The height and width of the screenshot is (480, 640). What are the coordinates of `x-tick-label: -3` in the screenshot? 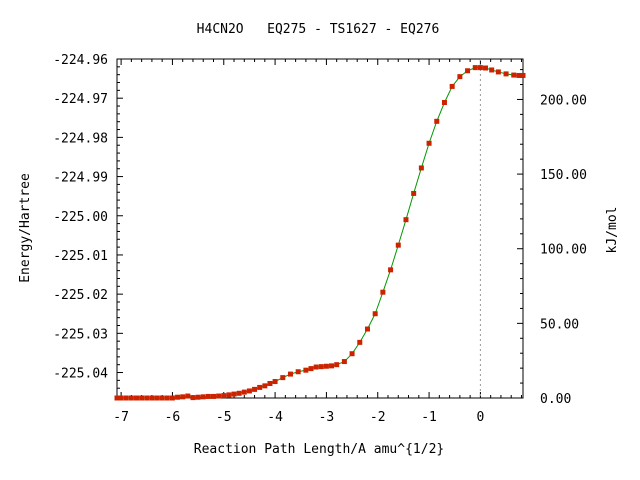 It's located at (327, 417).